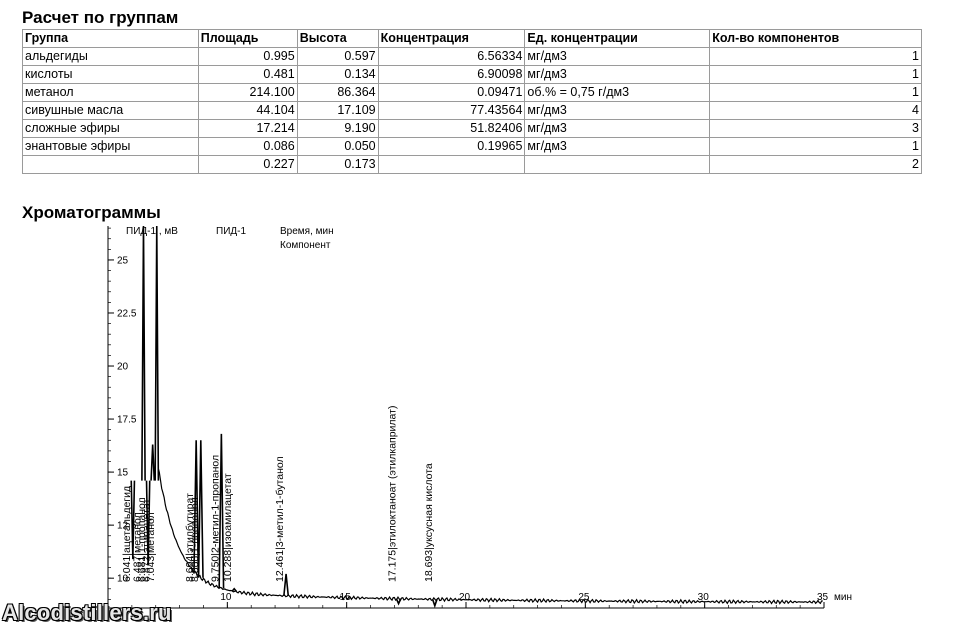 The height and width of the screenshot is (632, 960). Describe the element at coordinates (451, 128) in the screenshot. I see `table-cell: 51.82406` at that location.